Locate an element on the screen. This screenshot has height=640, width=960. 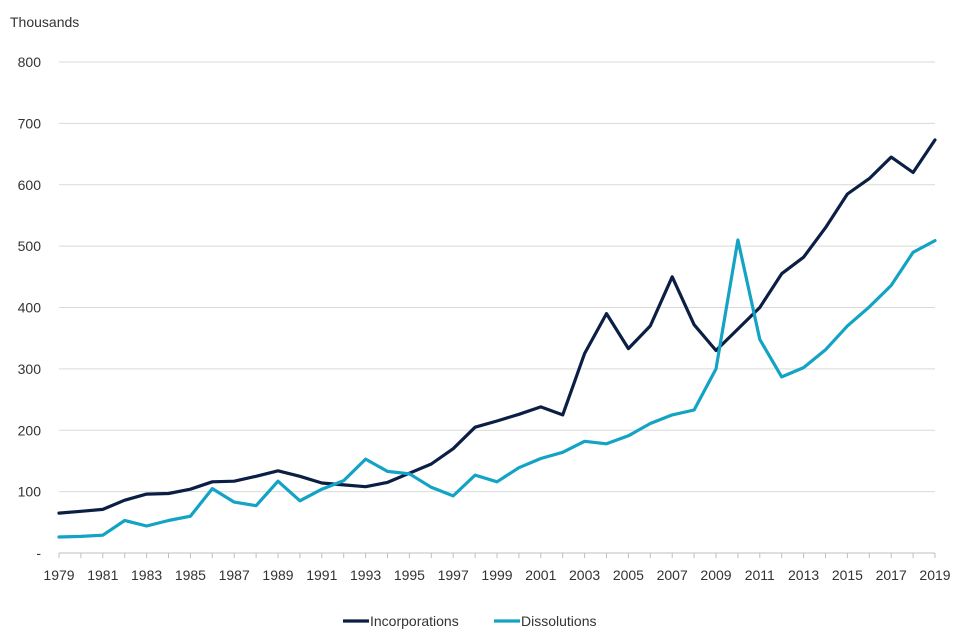
y-tick-label: 700 is located at coordinates (30, 123).